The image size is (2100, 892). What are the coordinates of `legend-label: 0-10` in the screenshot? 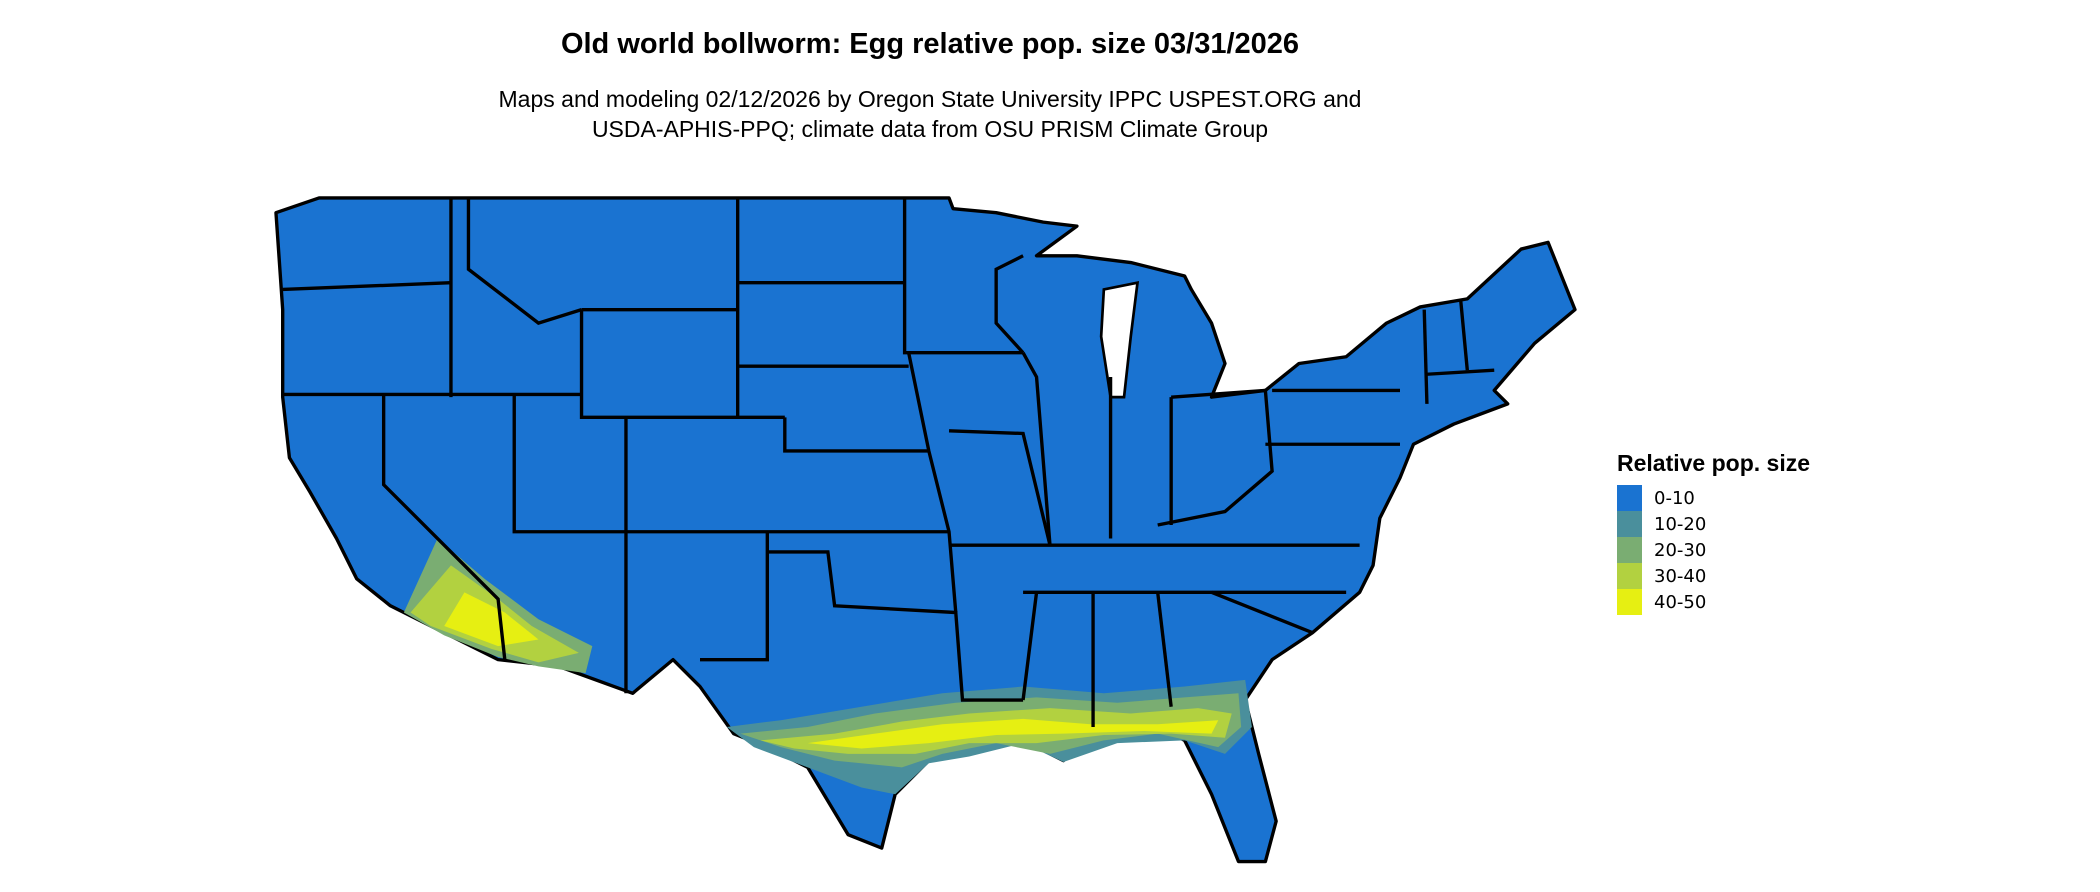 It's located at (1674, 498).